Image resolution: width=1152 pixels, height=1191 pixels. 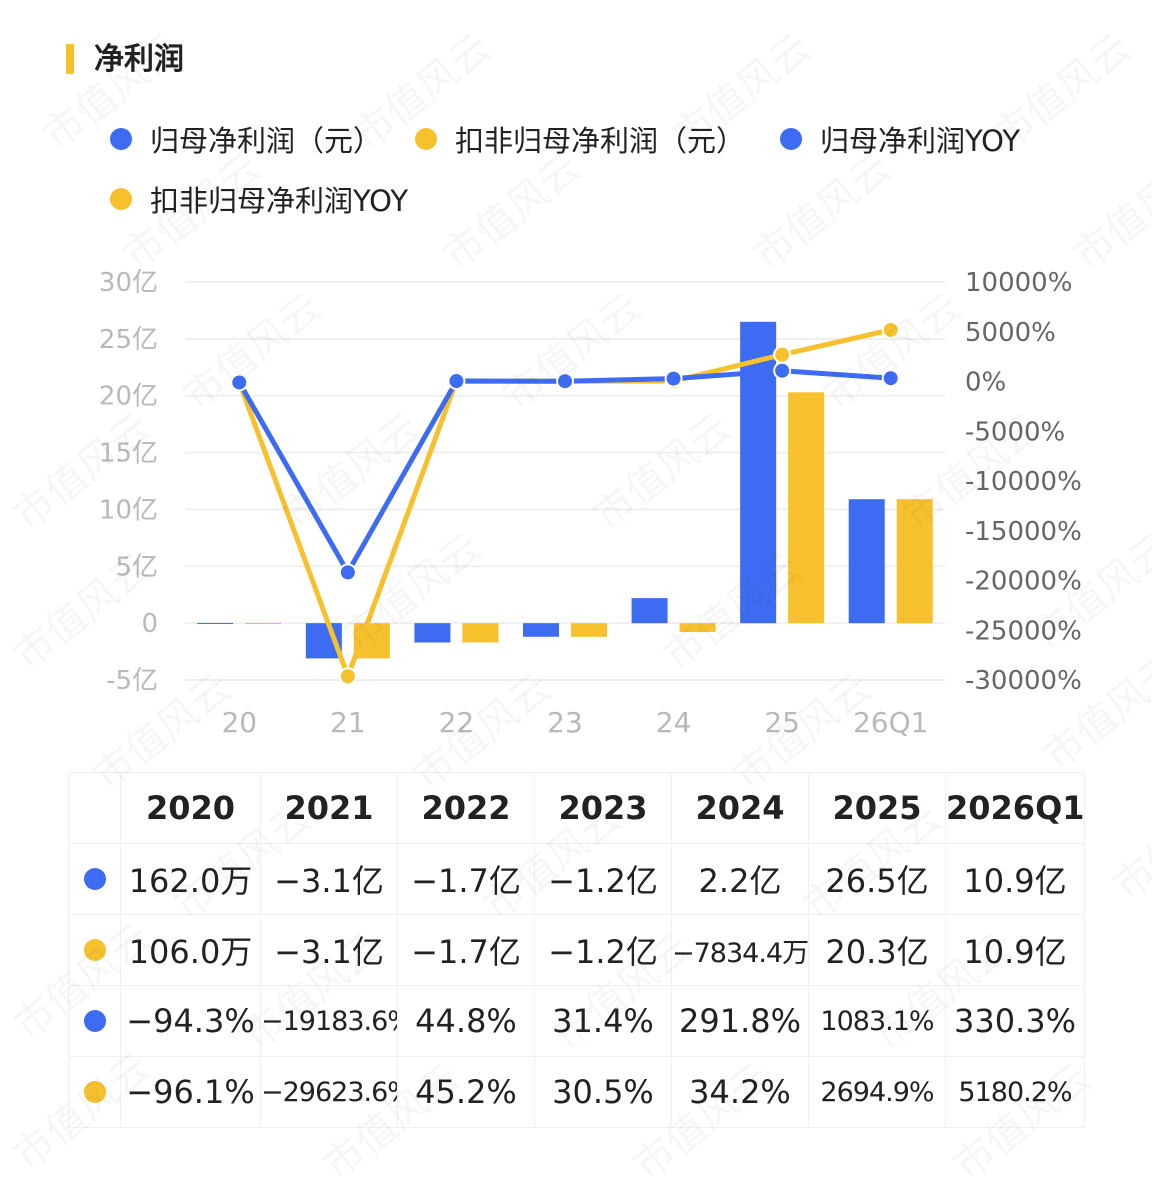 I want to click on table-header-cell: 2025, so click(x=877, y=808).